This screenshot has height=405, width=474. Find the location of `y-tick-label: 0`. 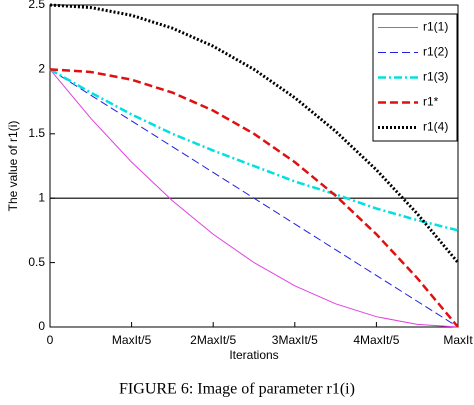

y-tick-label: 0 is located at coordinates (41, 326).